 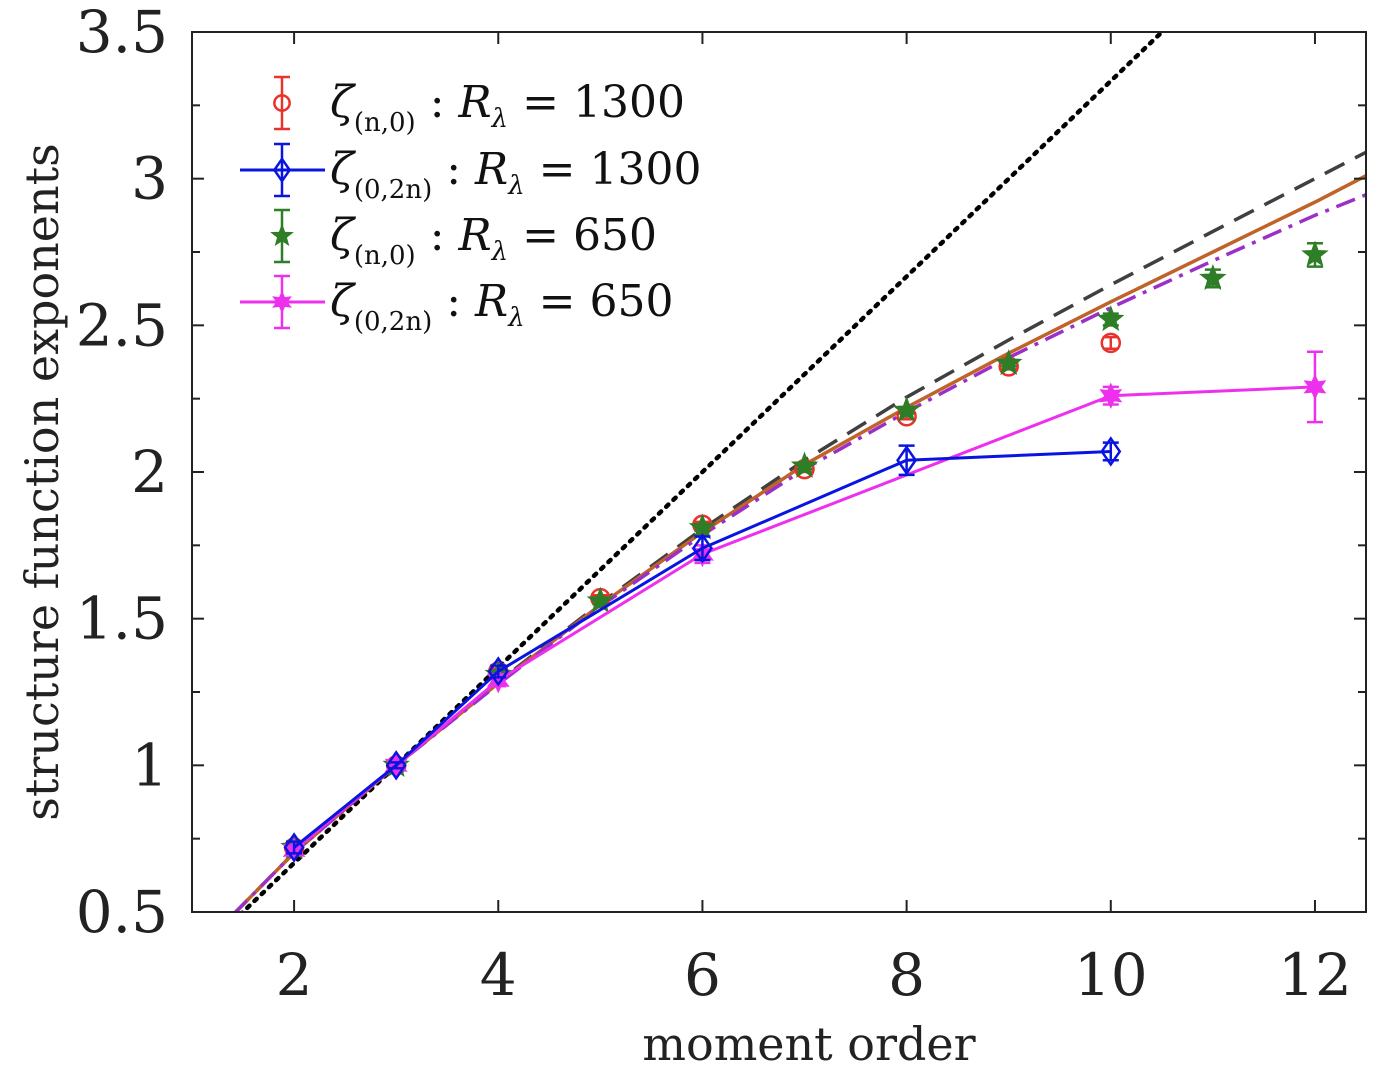 What do you see at coordinates (808, 1044) in the screenshot?
I see `x-axis-label: moment order` at bounding box center [808, 1044].